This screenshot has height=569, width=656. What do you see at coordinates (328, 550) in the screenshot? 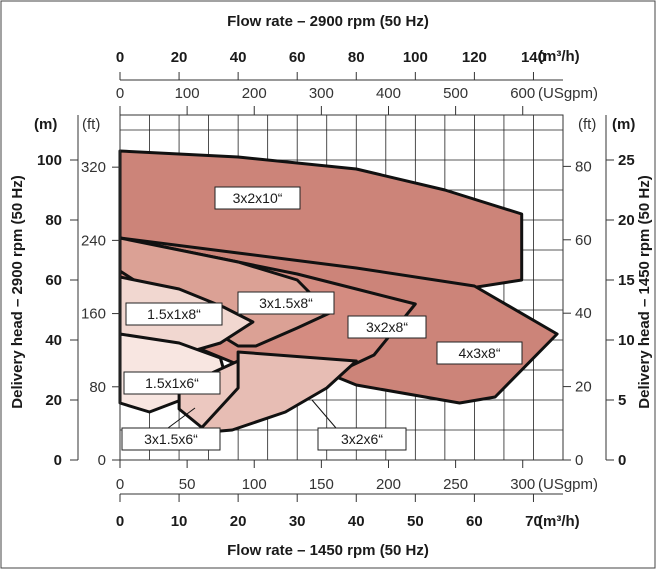
I see `bottom-axis-title: Flow rate – 1450 rpm (50 Hz)` at bounding box center [328, 550].